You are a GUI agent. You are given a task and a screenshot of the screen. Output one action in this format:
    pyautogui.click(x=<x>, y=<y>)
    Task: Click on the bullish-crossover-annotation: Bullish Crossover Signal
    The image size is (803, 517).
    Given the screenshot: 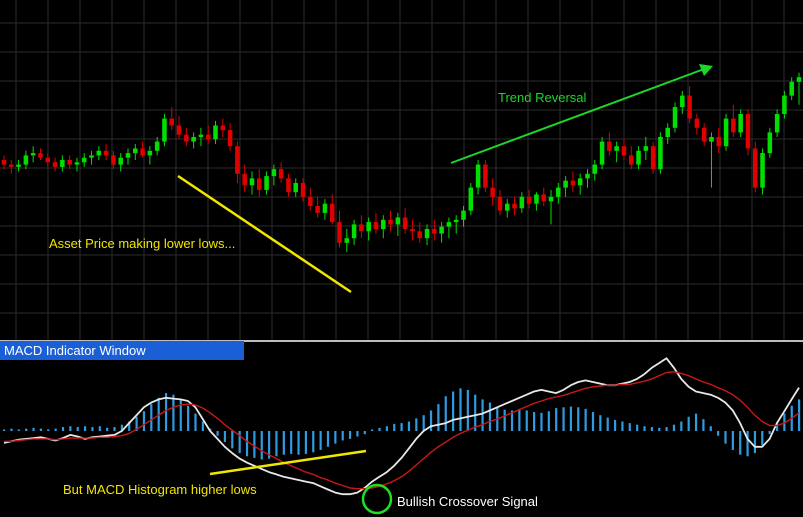 What is the action you would take?
    pyautogui.click(x=467, y=501)
    